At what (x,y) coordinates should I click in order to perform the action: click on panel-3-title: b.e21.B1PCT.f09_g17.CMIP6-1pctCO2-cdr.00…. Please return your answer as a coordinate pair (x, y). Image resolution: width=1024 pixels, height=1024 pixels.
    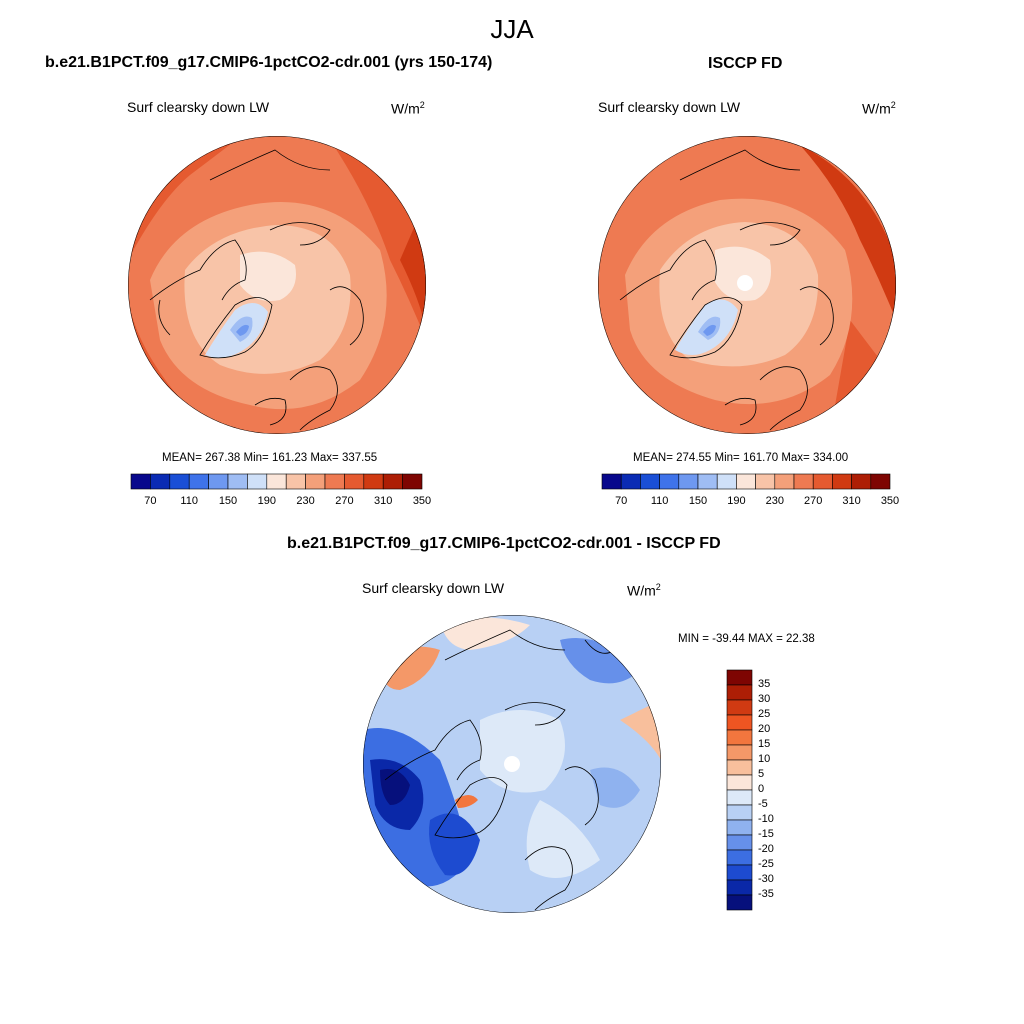
    Looking at the image, I should click on (504, 543).